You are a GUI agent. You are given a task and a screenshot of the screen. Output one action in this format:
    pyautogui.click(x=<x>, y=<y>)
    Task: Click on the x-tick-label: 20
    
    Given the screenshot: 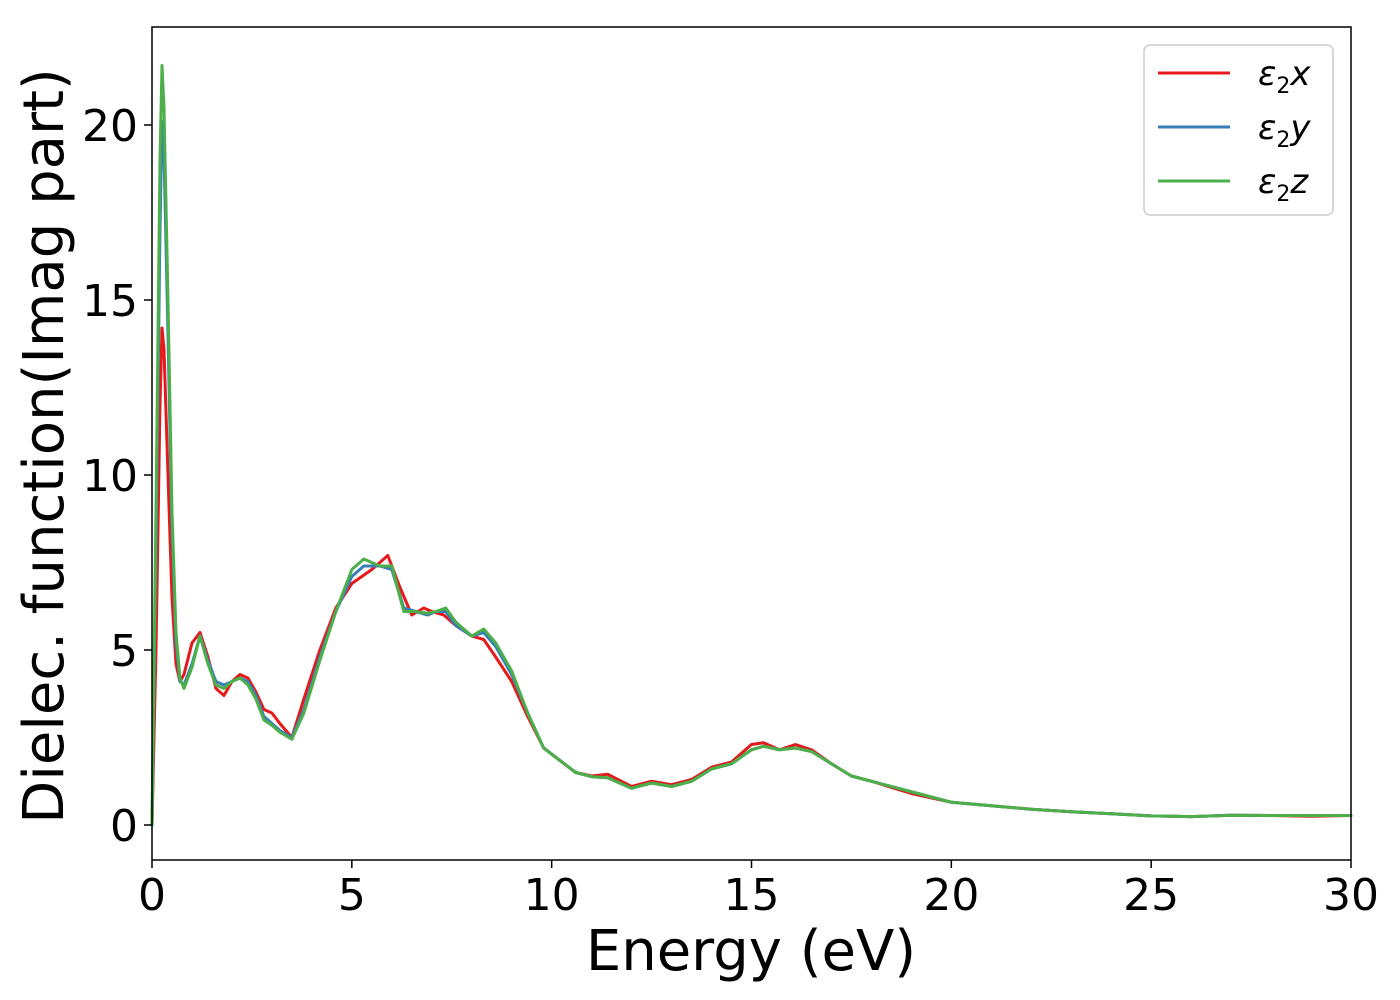 What is the action you would take?
    pyautogui.click(x=951, y=895)
    